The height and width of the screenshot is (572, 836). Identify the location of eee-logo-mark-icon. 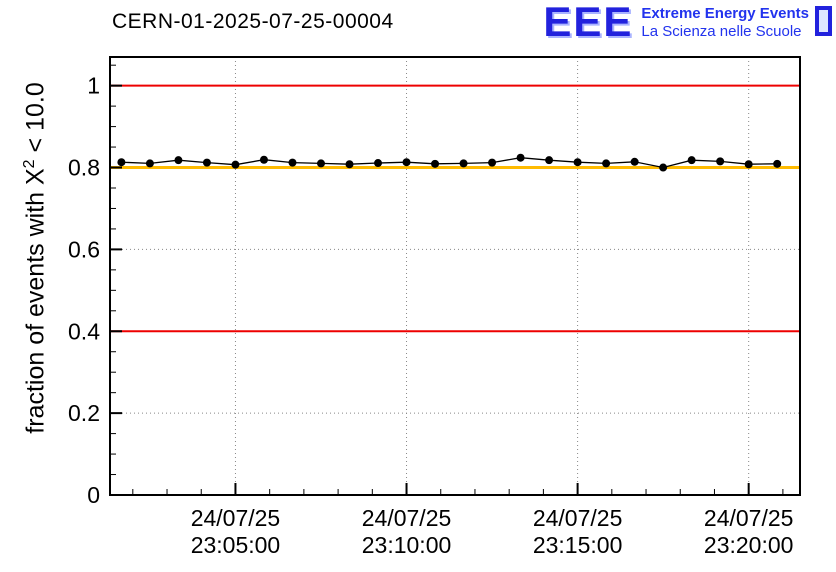
(823, 21).